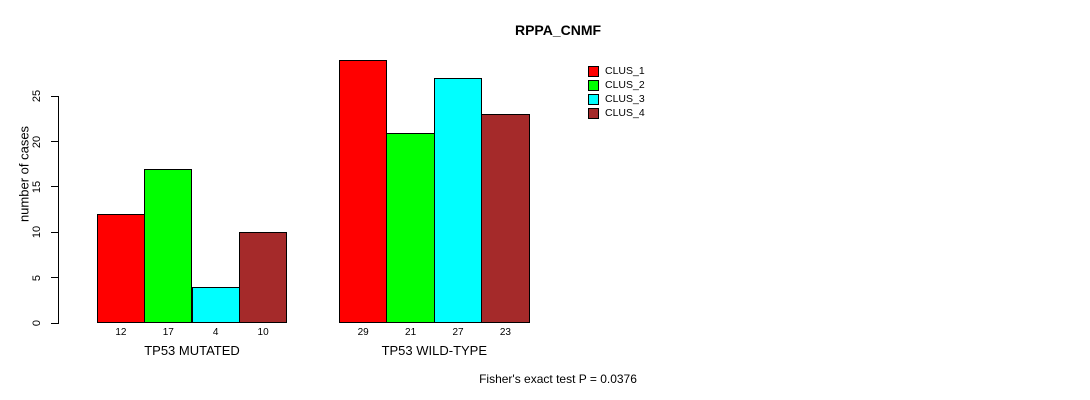 The height and width of the screenshot is (400, 1090). What do you see at coordinates (215, 332) in the screenshot?
I see `bar-value-label: 4` at bounding box center [215, 332].